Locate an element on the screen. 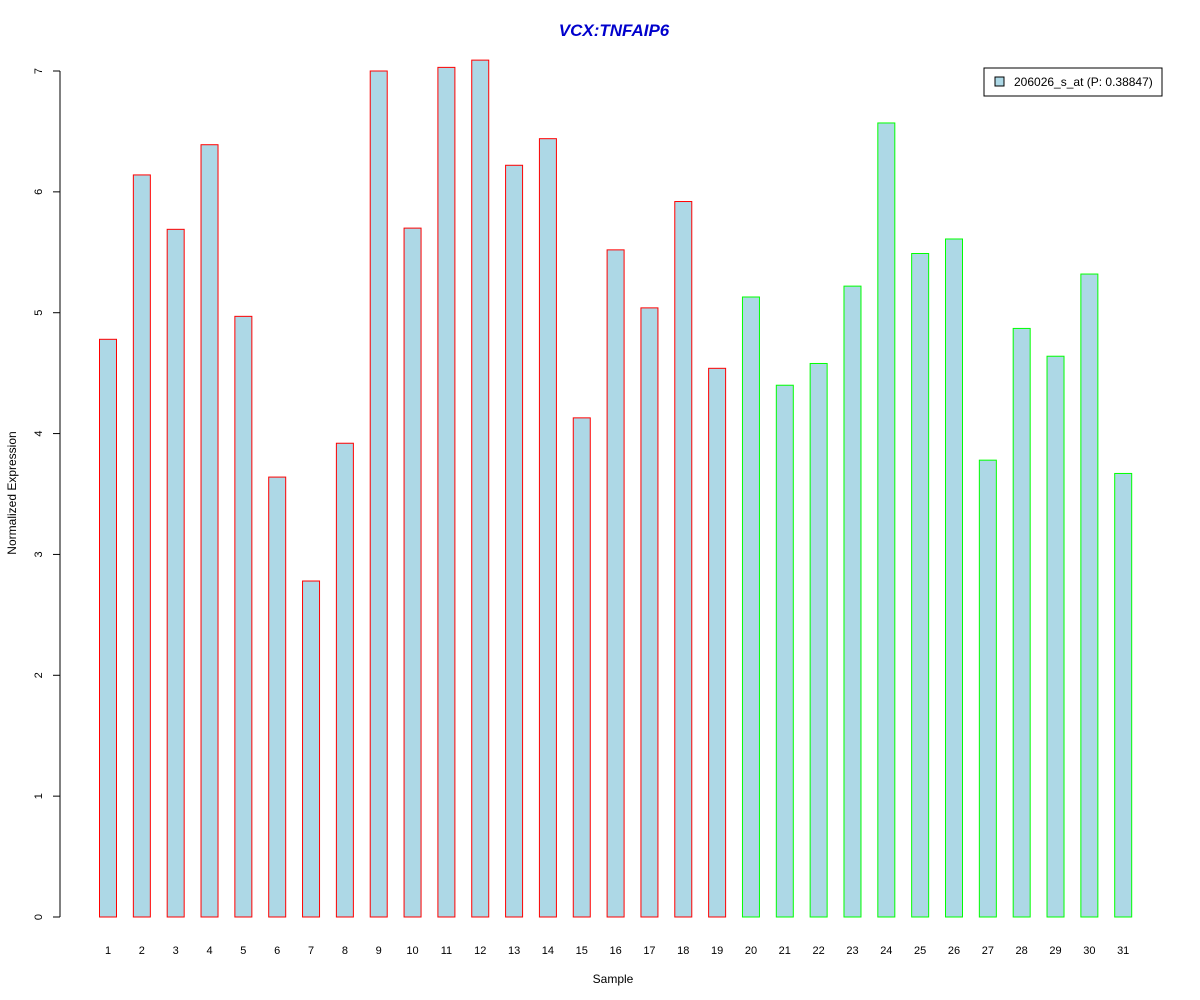  x-tick-label: 14 is located at coordinates (548, 951).